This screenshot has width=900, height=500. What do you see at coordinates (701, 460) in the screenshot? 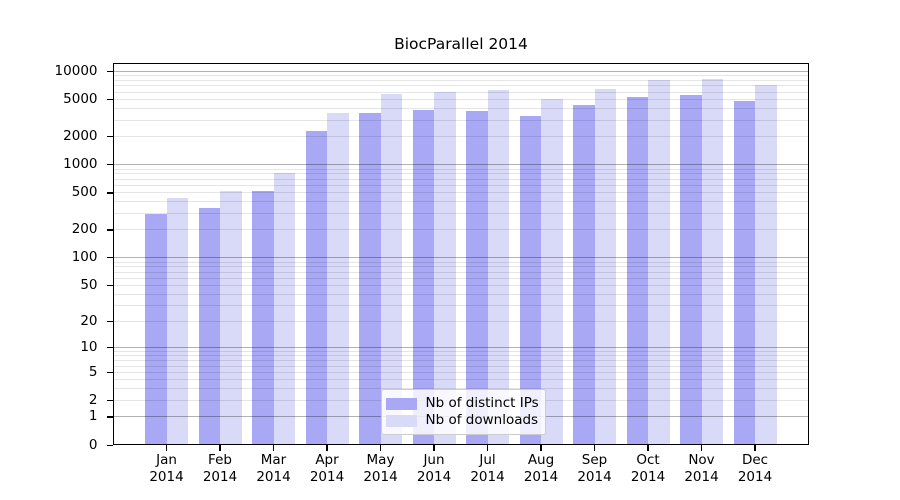
I see `x-tick-month: Nov` at bounding box center [701, 460].